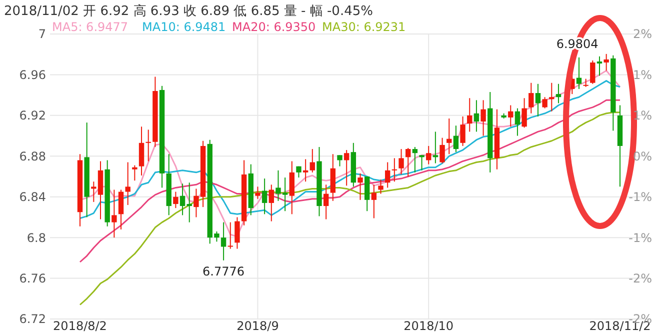  What do you see at coordinates (188, 11) in the screenshot?
I see `chart-title: 2018/11/02 开 6.92 高 6.93 收 6.89 低 6.85 量 - 幅 -0.45%` at bounding box center [188, 11].